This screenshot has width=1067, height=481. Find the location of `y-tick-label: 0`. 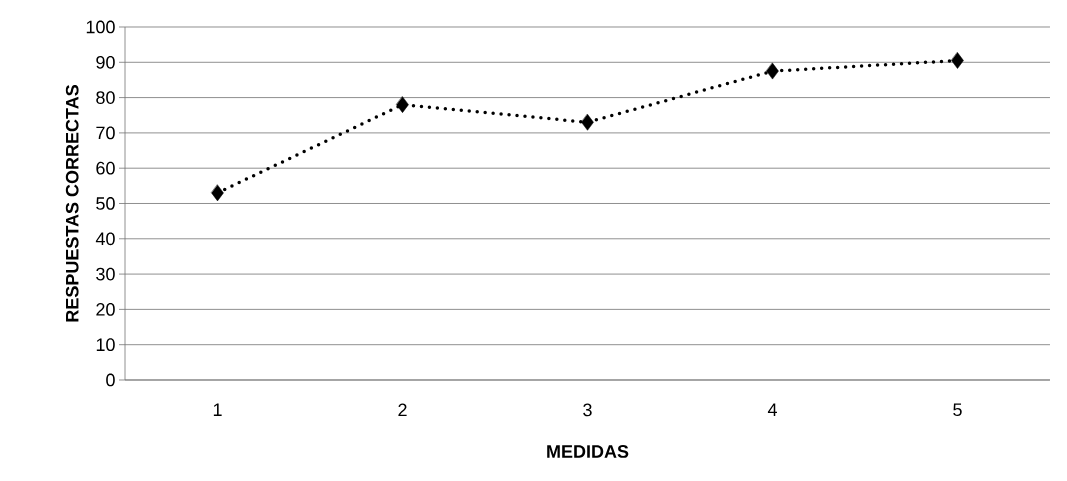

y-tick-label: 0 is located at coordinates (110, 380).